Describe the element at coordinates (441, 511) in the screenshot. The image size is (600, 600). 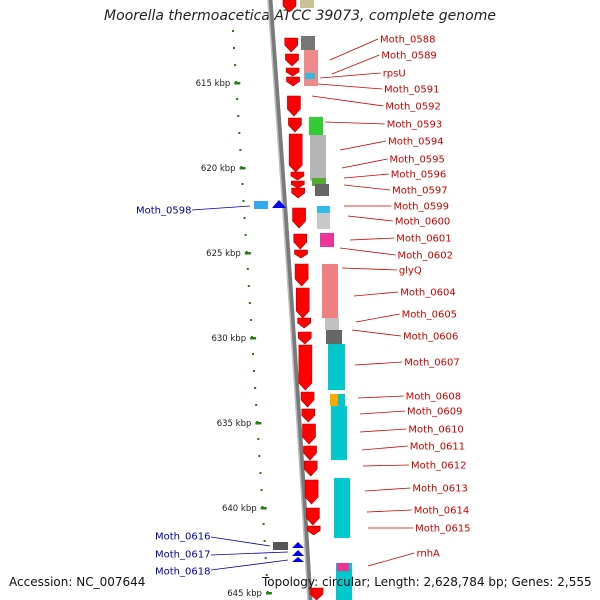
I see `forward-gene-label: Moth_0614` at that location.